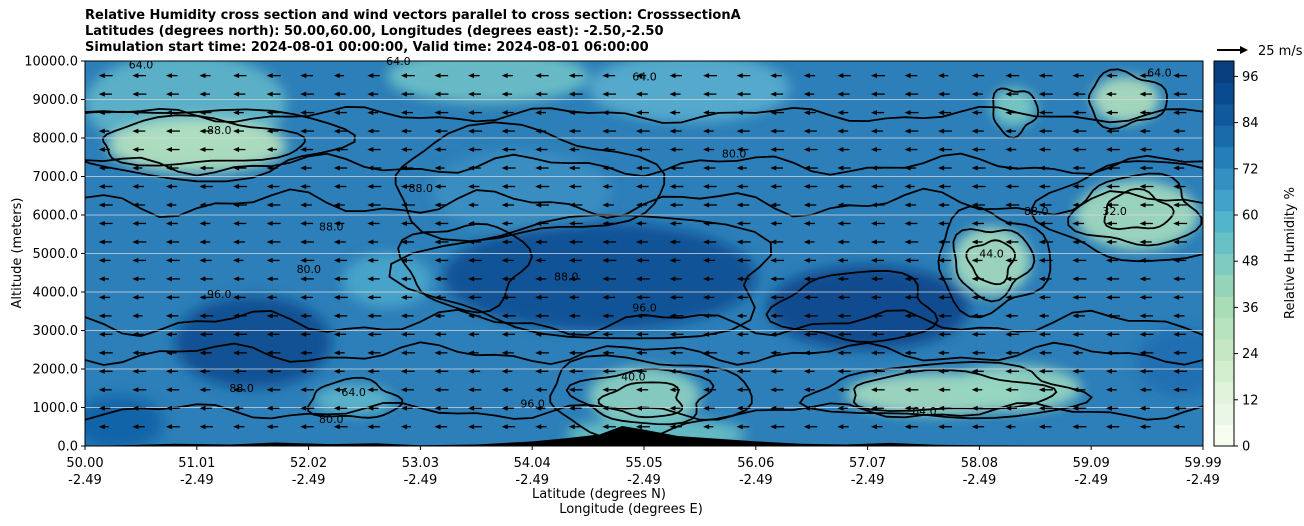  I want to click on y-tick-label: 9000.0, so click(56, 100).